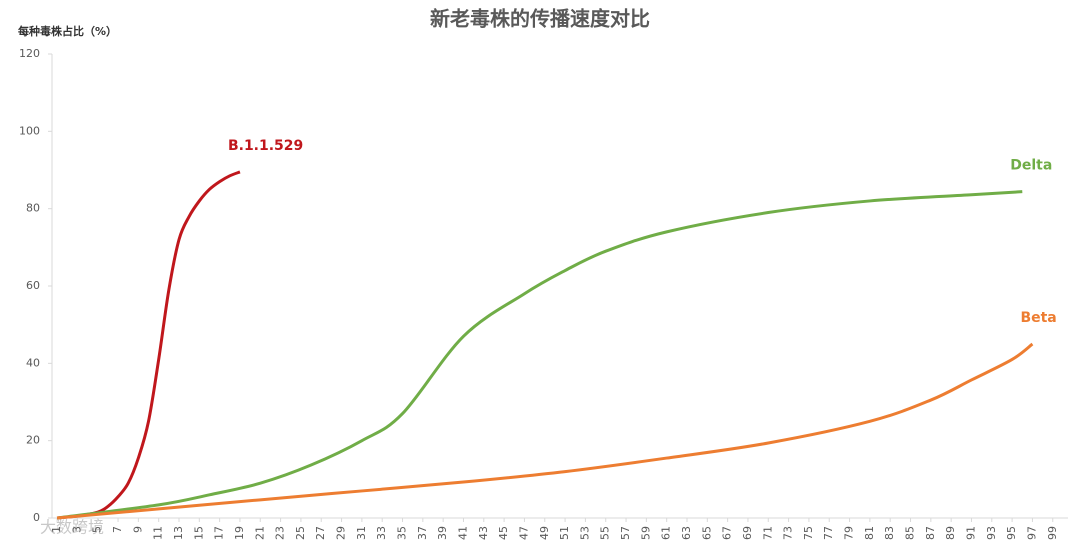 This screenshot has height=550, width=1080. Describe the element at coordinates (970, 533) in the screenshot. I see `x-tick-label: 91` at that location.